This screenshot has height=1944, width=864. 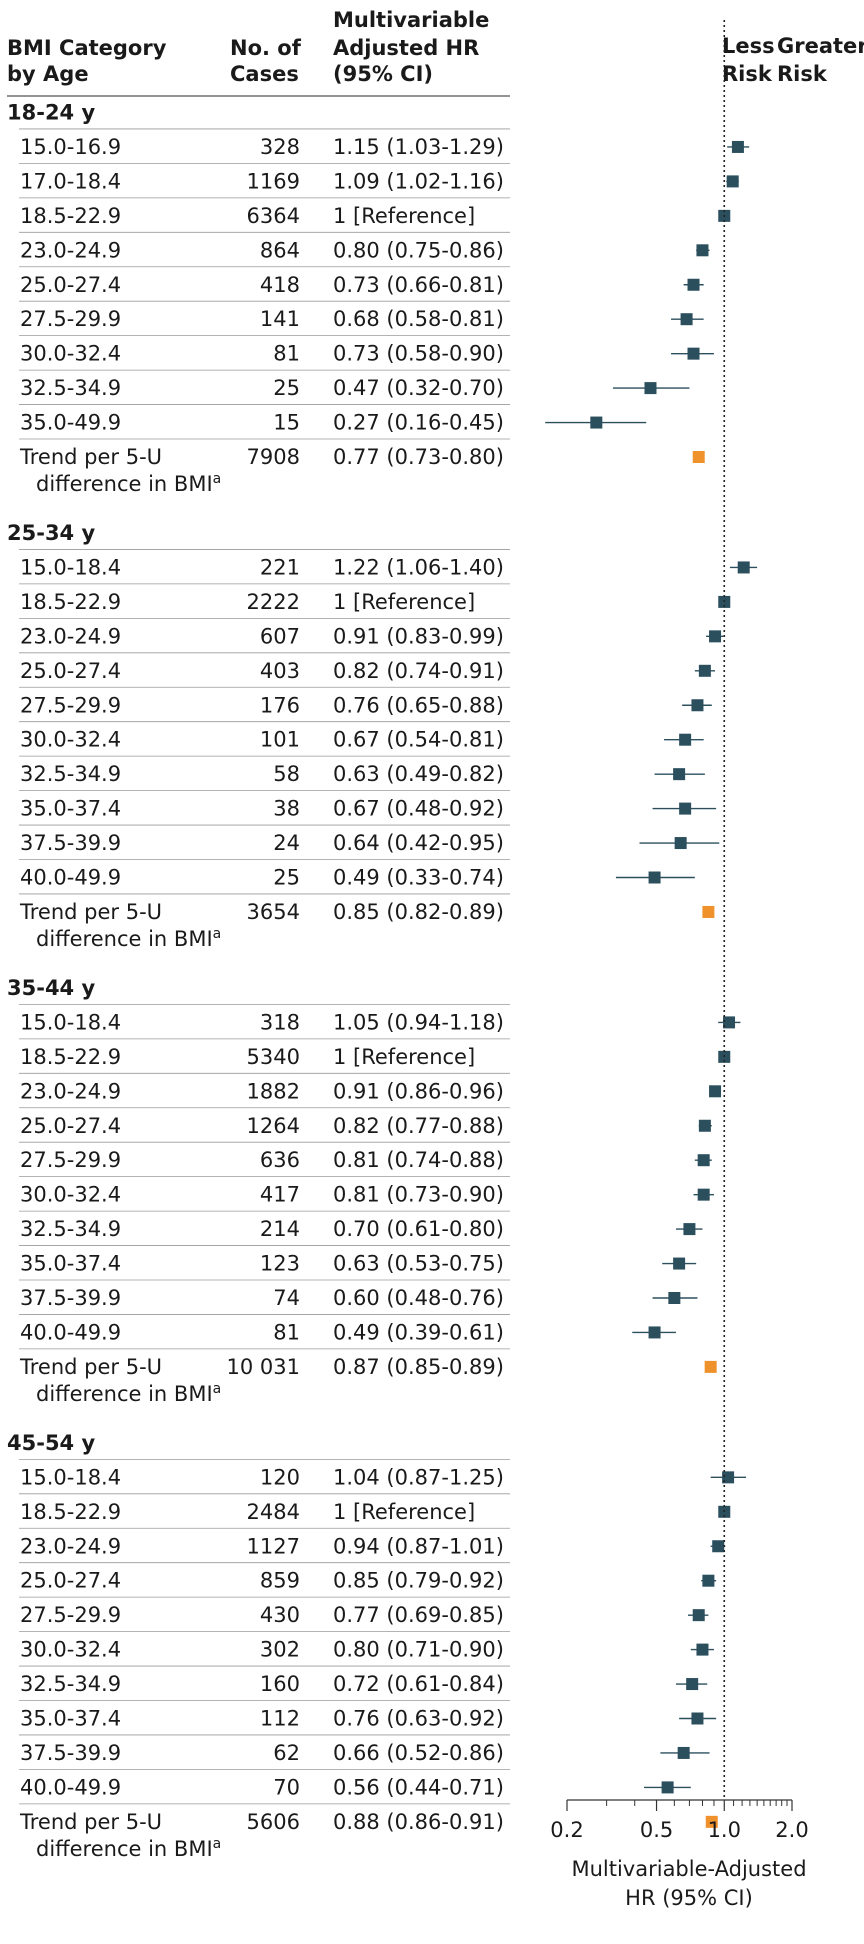 What do you see at coordinates (70, 1160) in the screenshot?
I see `row-category: 27.5-29.9` at bounding box center [70, 1160].